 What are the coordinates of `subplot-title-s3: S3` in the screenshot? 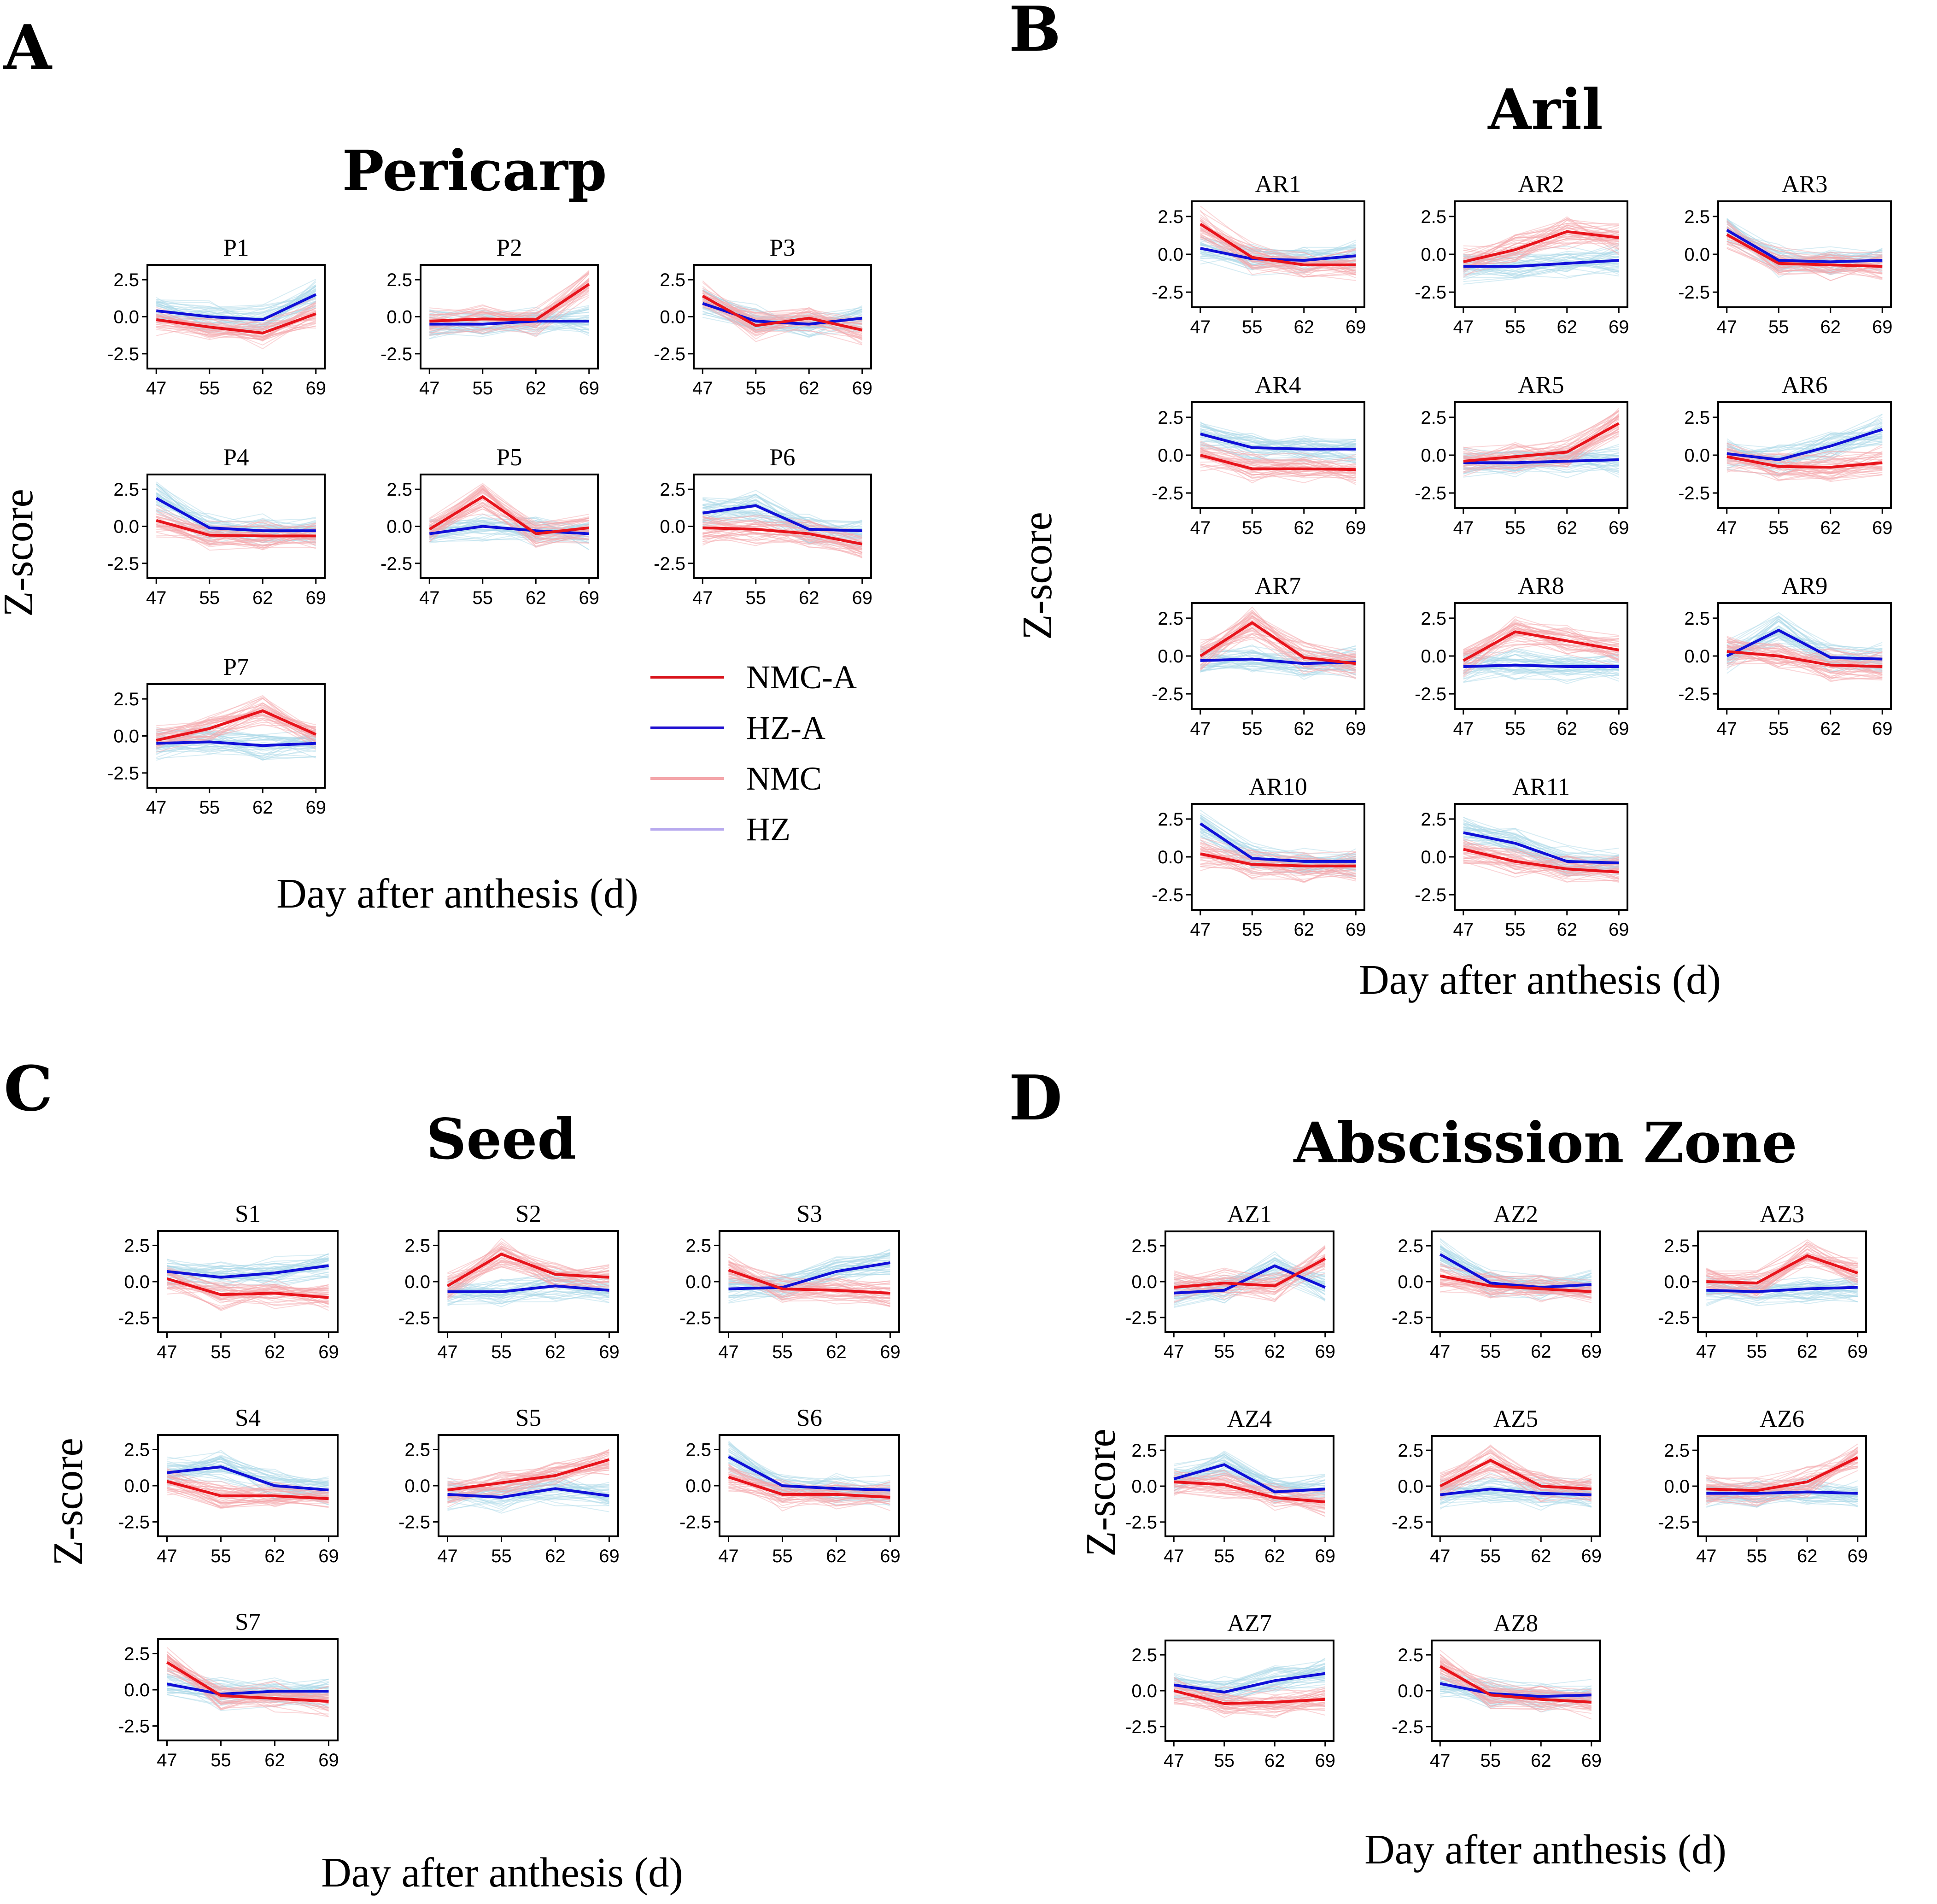 It's located at (809, 1214).